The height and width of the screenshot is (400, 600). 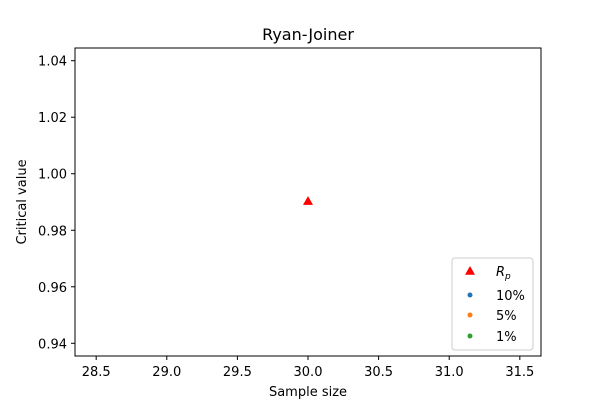 I want to click on x-axis-ticks: 28.5 29.0 29.5 30.0 30.5 31.0 31.5, so click(x=308, y=368).